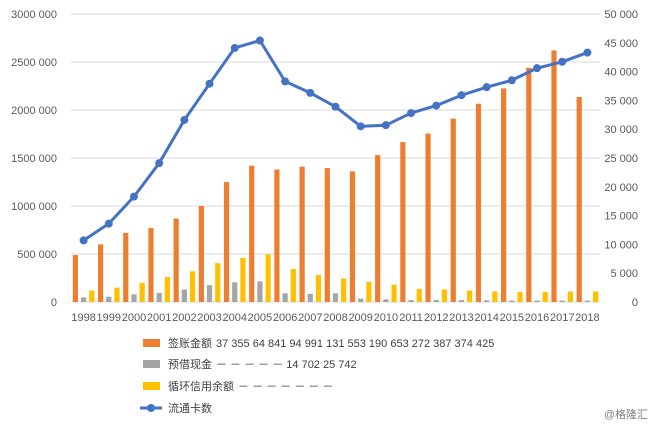 This screenshot has width=654, height=427. What do you see at coordinates (34, 111) in the screenshot?
I see `y-left-tick-label: 2000 000` at bounding box center [34, 111].